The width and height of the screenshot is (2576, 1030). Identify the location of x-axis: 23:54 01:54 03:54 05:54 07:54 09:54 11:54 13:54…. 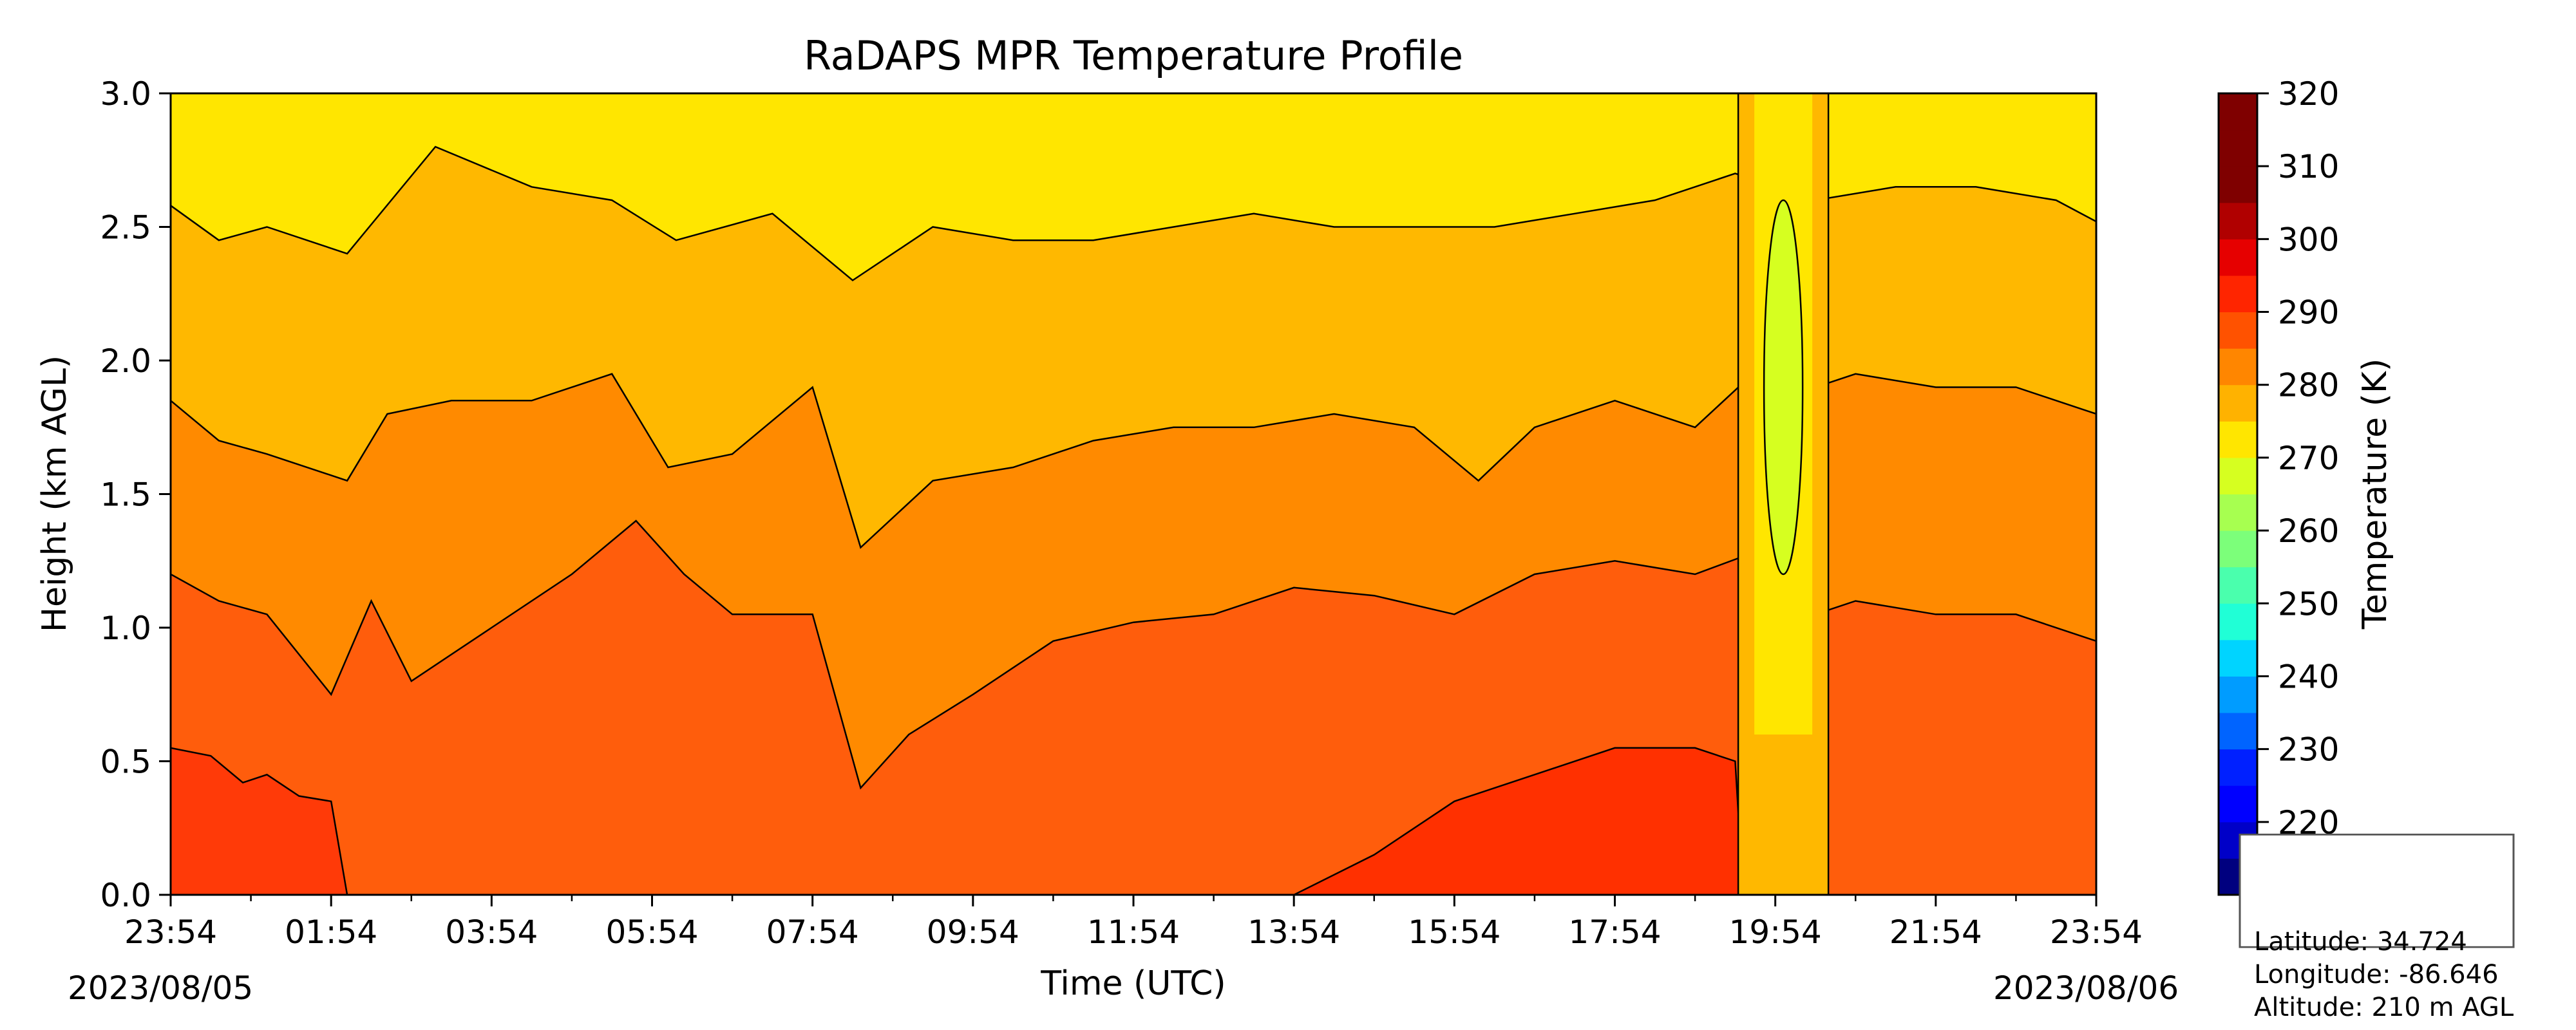
(1133, 923).